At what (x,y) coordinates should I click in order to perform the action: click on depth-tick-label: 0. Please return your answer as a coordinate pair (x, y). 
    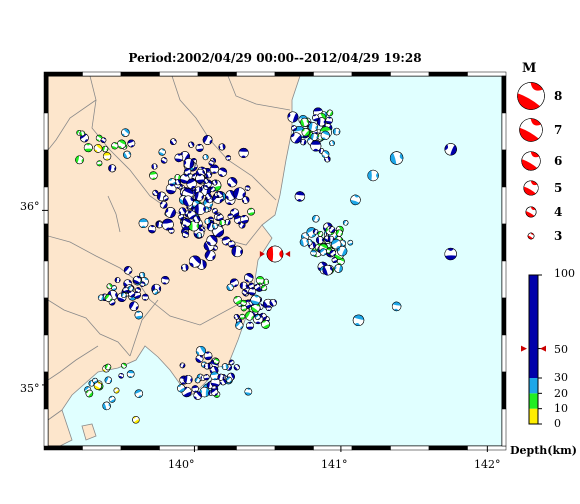
    Looking at the image, I should click on (557, 423).